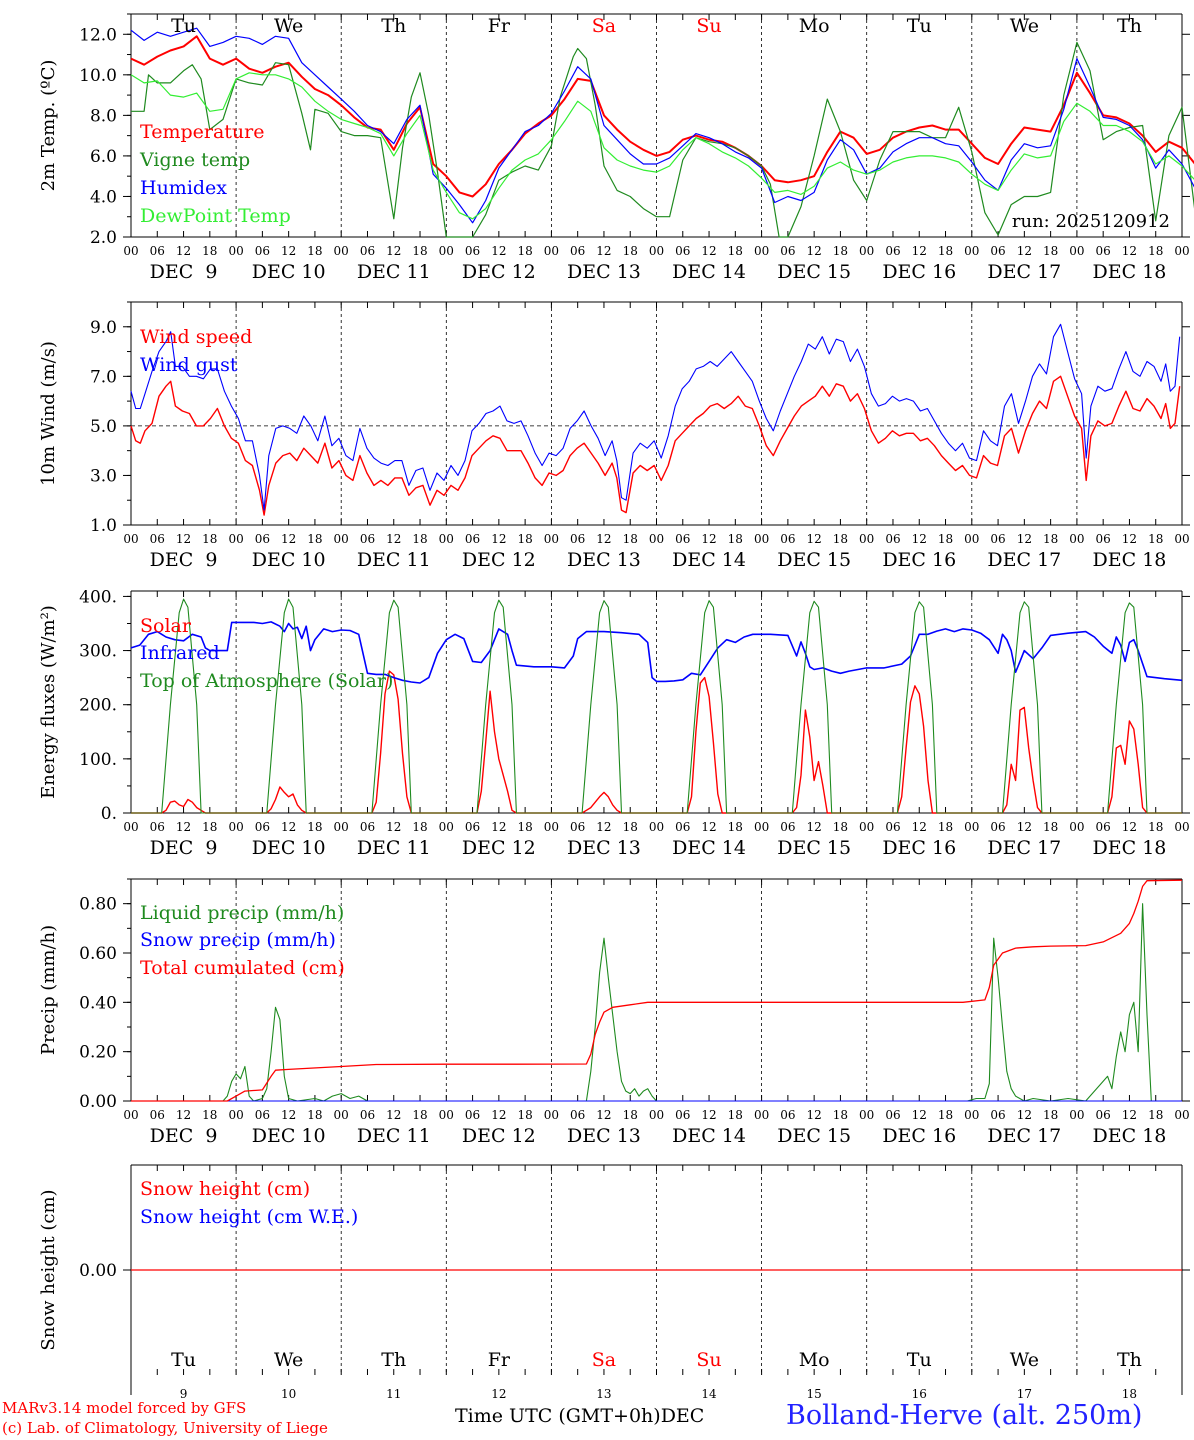 The image size is (1194, 1440). What do you see at coordinates (814, 560) in the screenshot?
I see `day-label: DEC 15` at bounding box center [814, 560].